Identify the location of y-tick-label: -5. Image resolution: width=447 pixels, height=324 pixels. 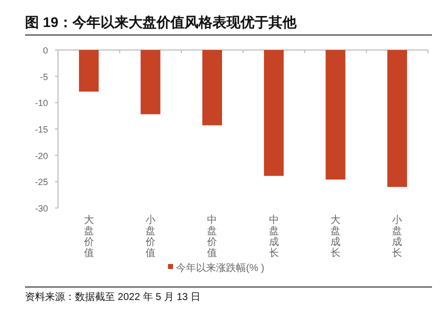
(44, 77).